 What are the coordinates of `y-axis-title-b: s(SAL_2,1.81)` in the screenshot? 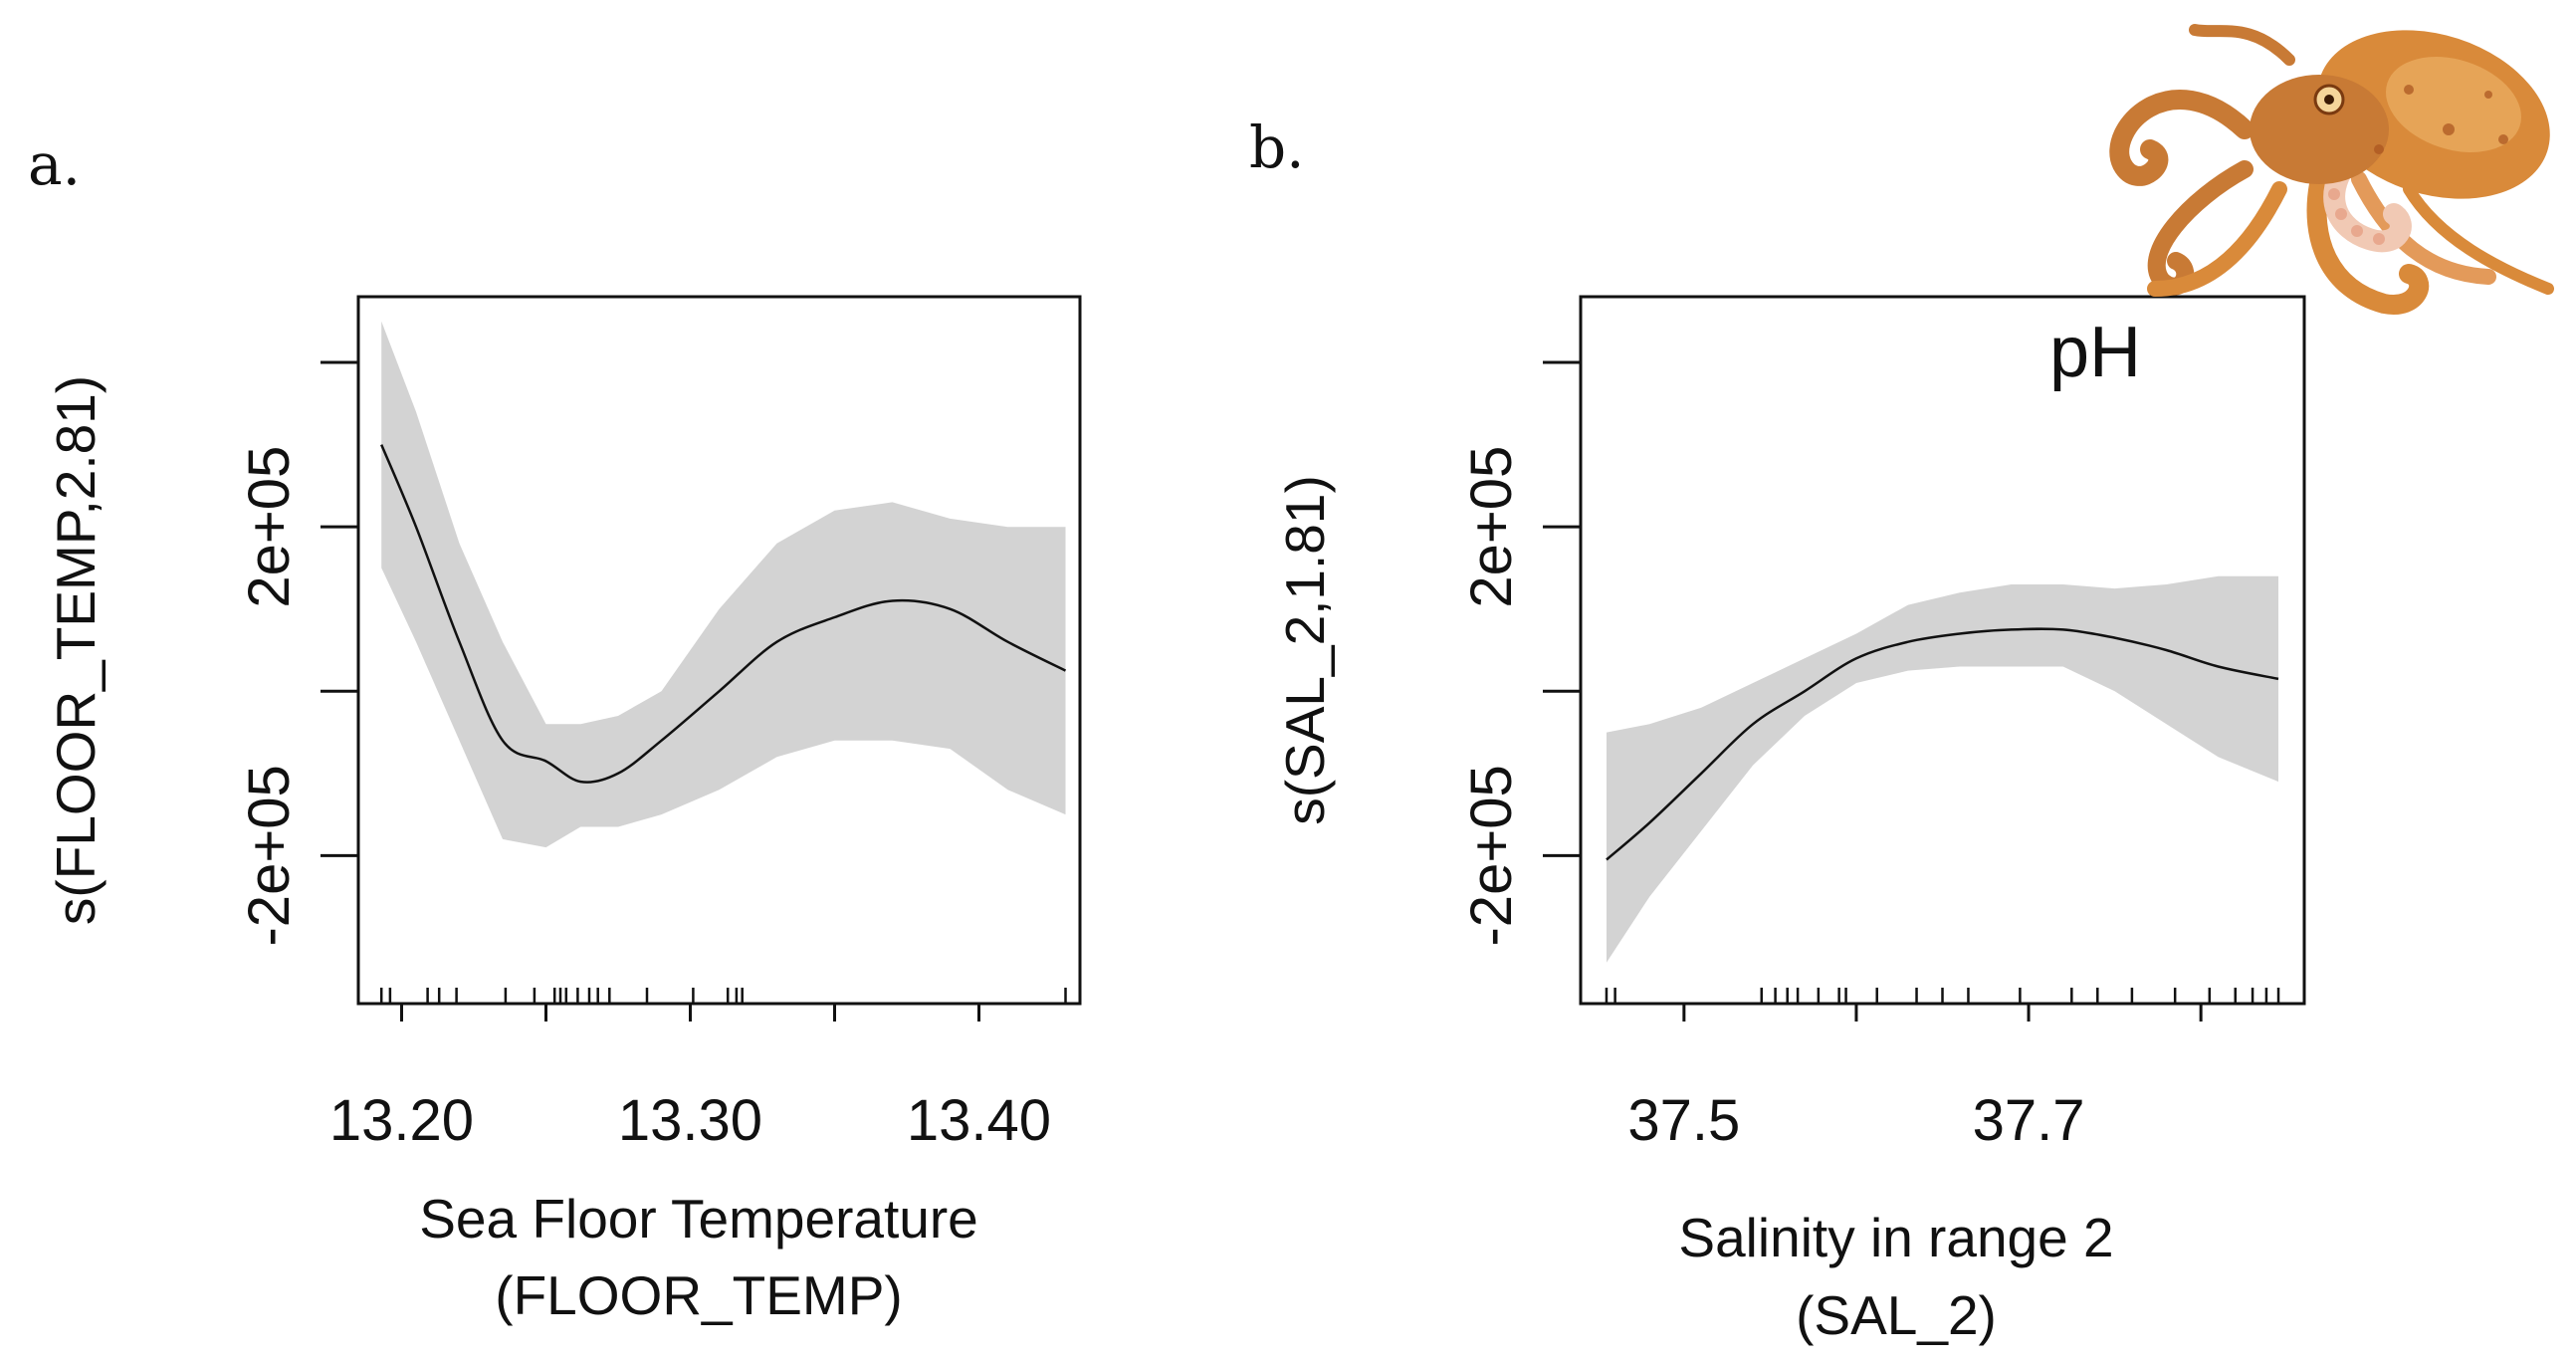 It's located at (1305, 650).